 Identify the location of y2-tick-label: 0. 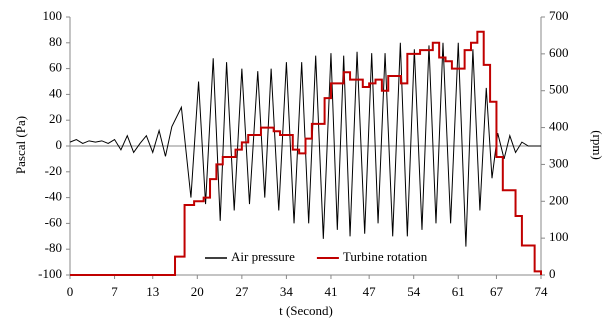
(552, 273).